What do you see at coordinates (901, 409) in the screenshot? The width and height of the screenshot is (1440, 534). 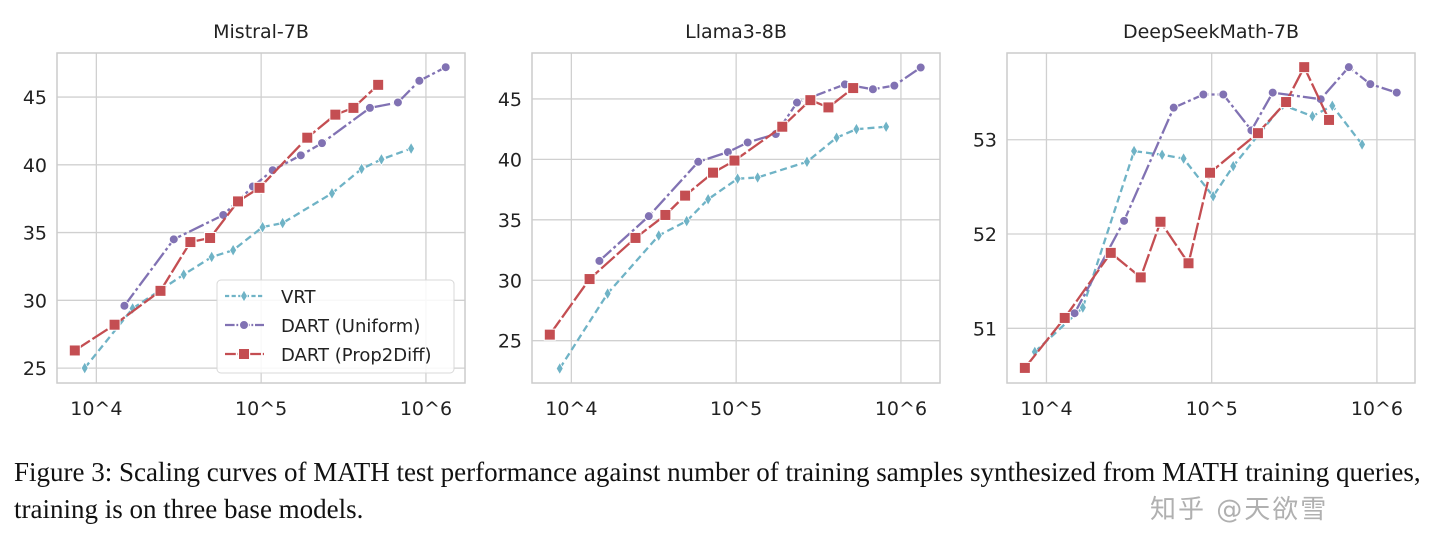 I see `x-tick-label: 10^6` at bounding box center [901, 409].